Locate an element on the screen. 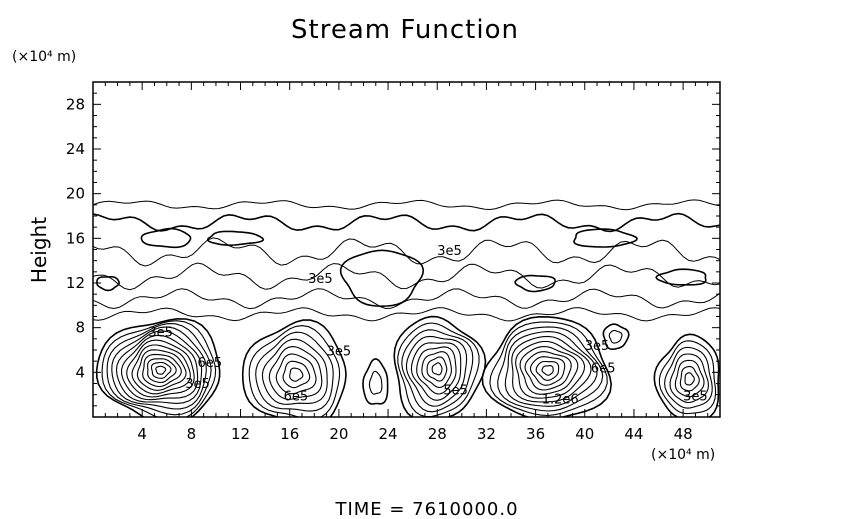  x-tick-label-48: 48 is located at coordinates (683, 434).